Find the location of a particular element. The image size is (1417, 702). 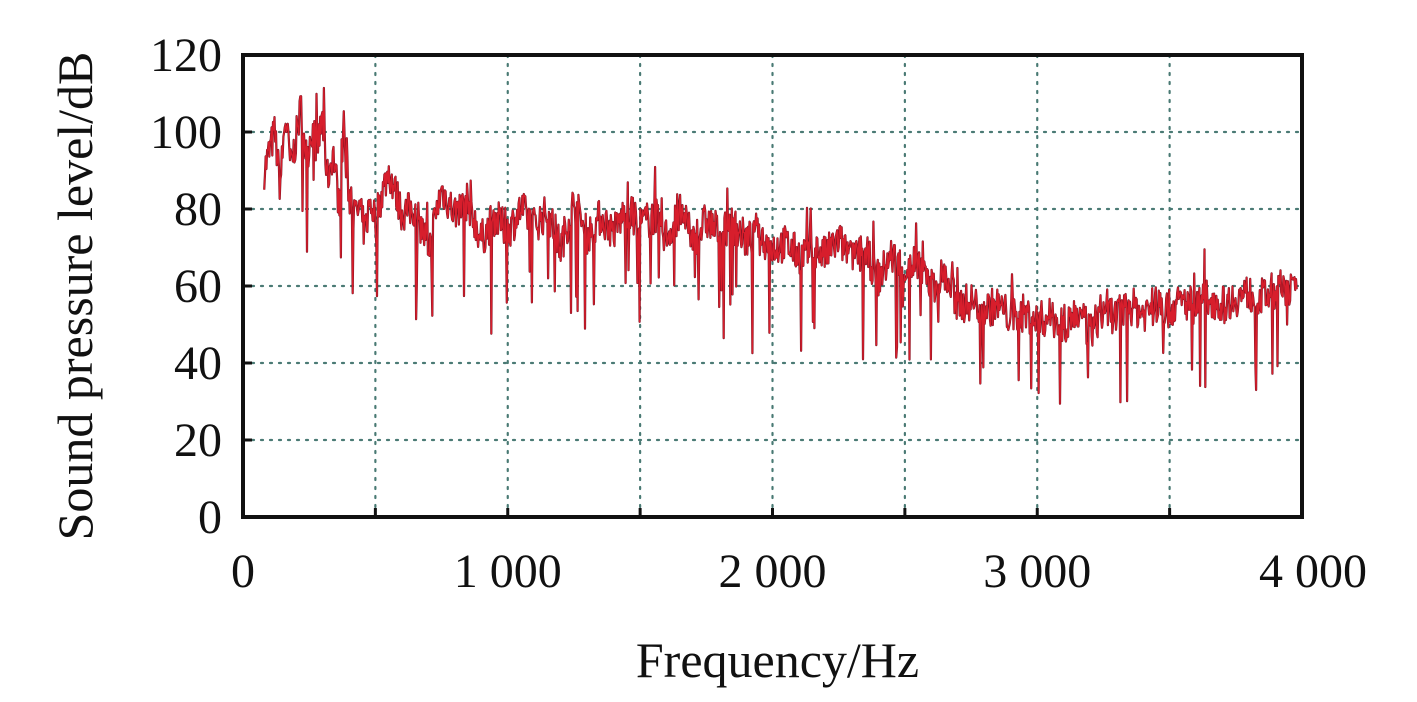

y-tick-label: 100 is located at coordinates (186, 132).